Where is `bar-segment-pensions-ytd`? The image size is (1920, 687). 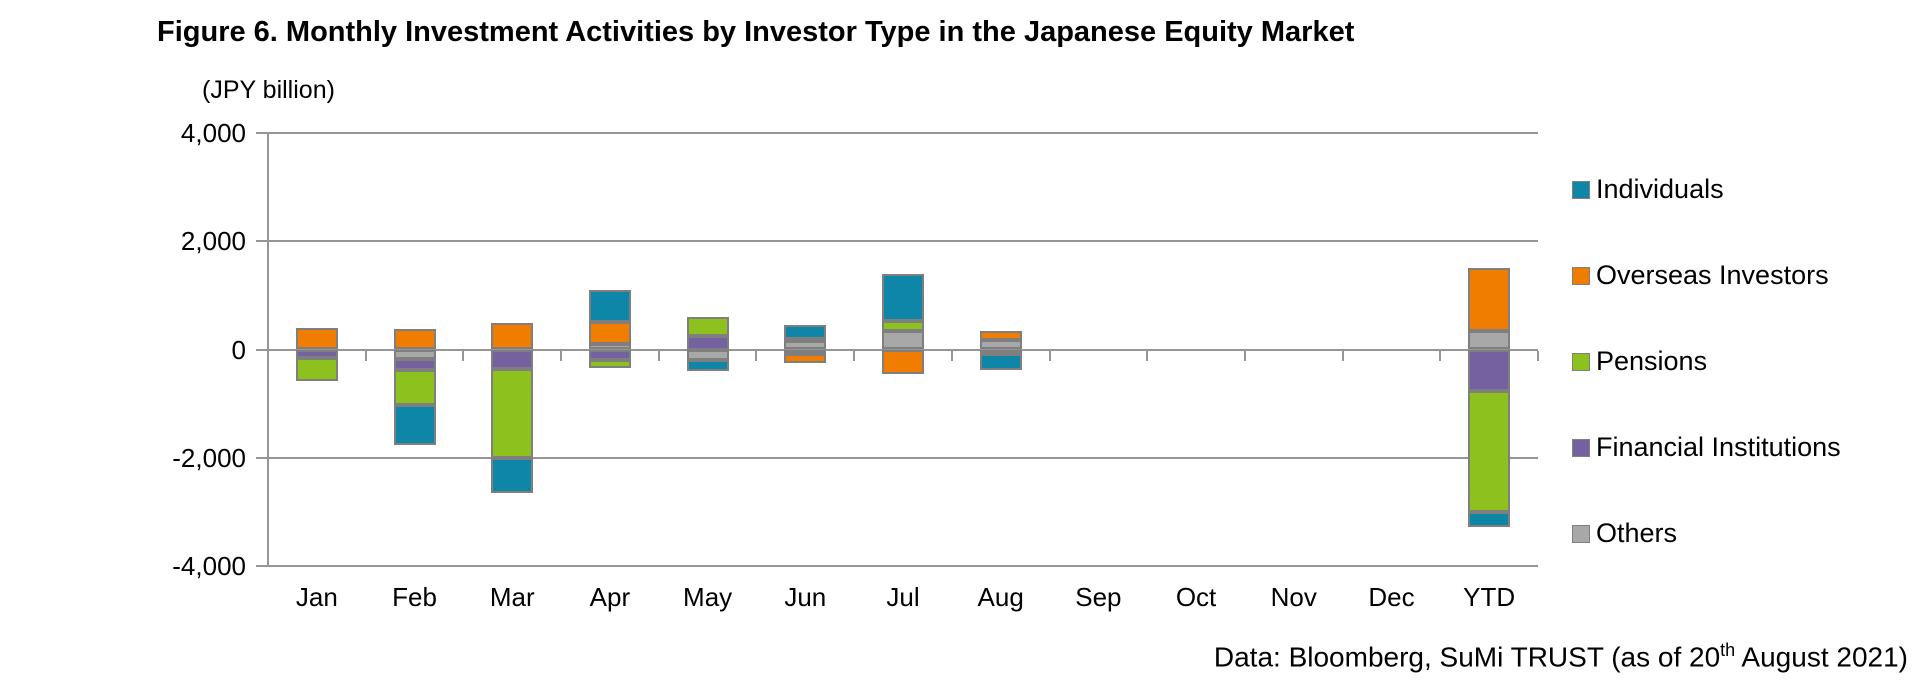
bar-segment-pensions-ytd is located at coordinates (1489, 451).